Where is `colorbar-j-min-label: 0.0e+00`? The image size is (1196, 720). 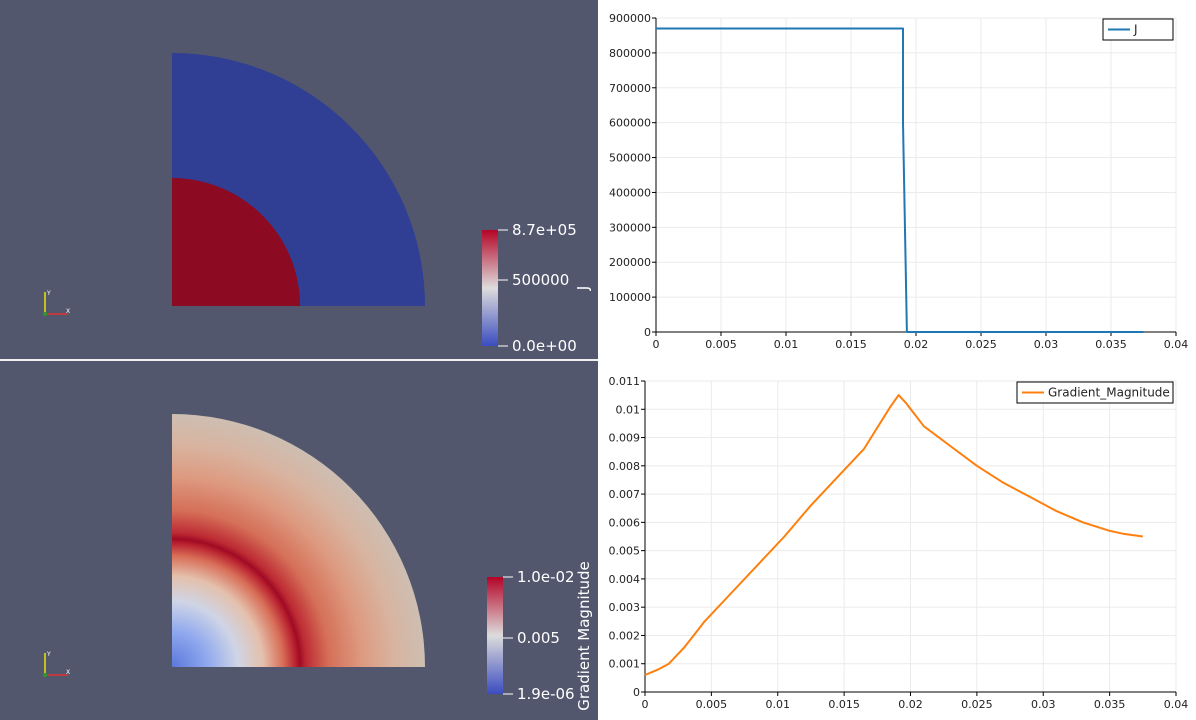 colorbar-j-min-label: 0.0e+00 is located at coordinates (544, 346).